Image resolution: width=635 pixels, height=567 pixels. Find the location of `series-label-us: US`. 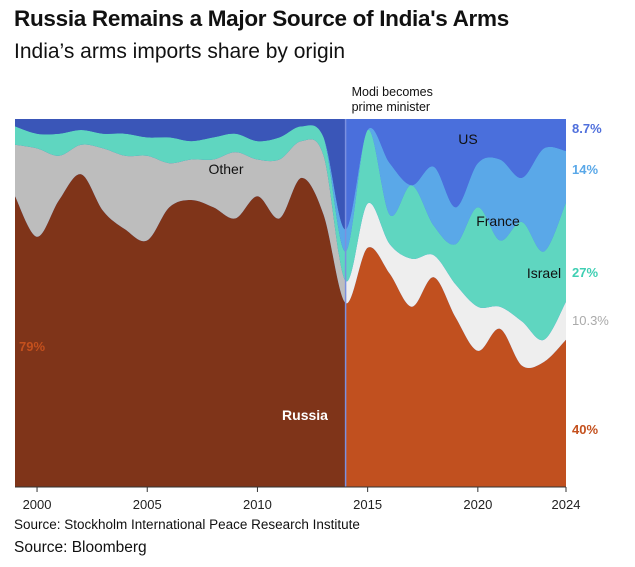

series-label-us: US is located at coordinates (467, 139).